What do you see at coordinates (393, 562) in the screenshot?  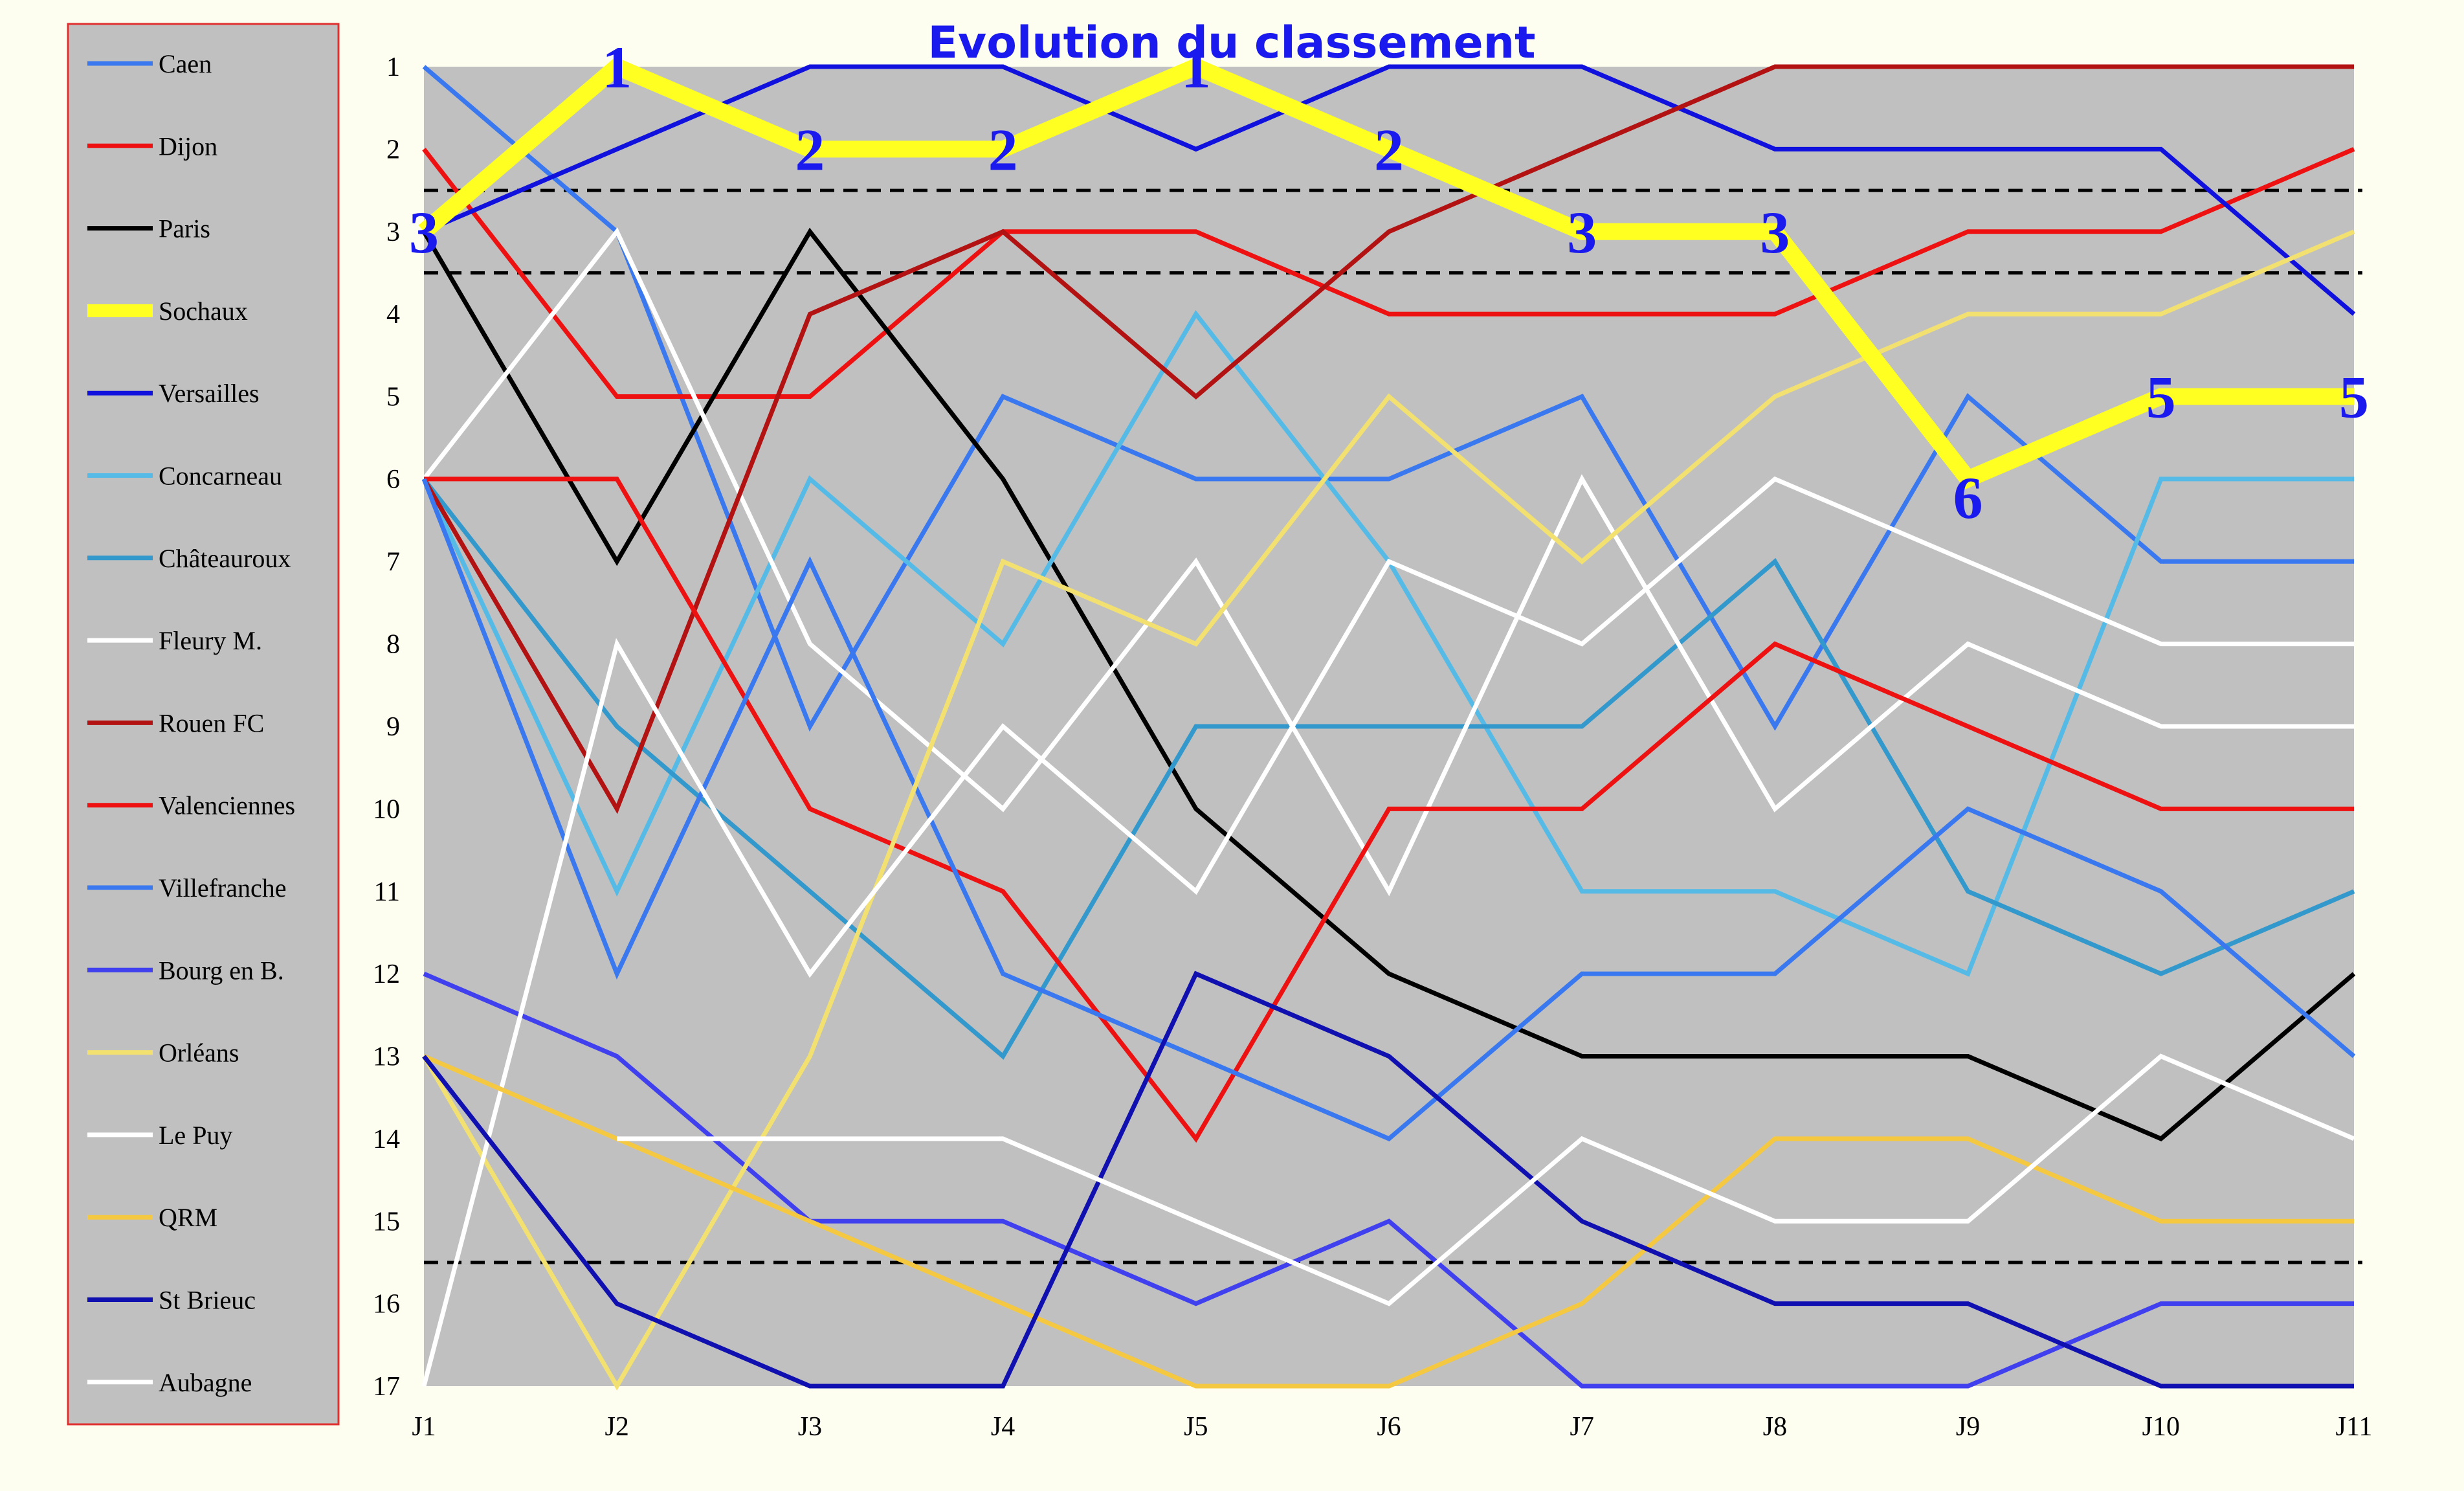 I see `y-tick-label: 7` at bounding box center [393, 562].